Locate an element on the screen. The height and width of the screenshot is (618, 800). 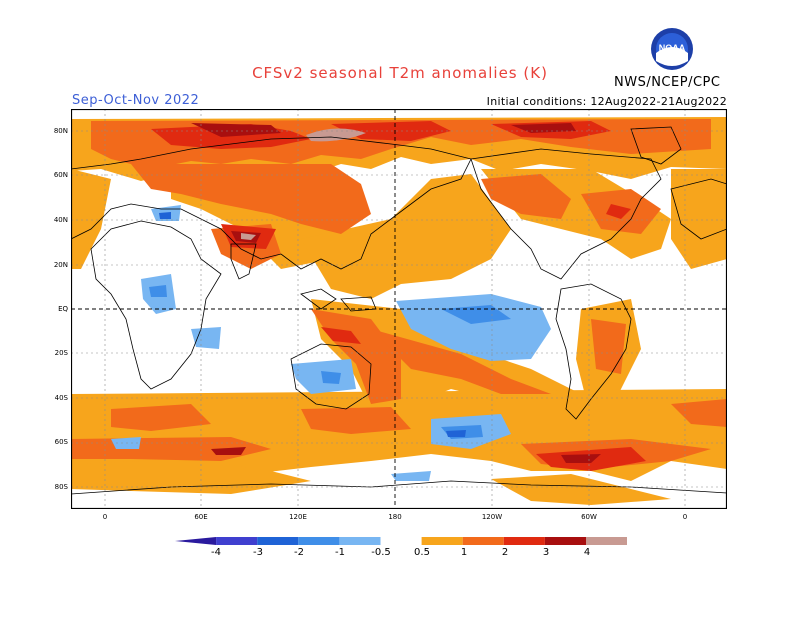
colorbar-label-05: 0.5 is located at coordinates (422, 552).